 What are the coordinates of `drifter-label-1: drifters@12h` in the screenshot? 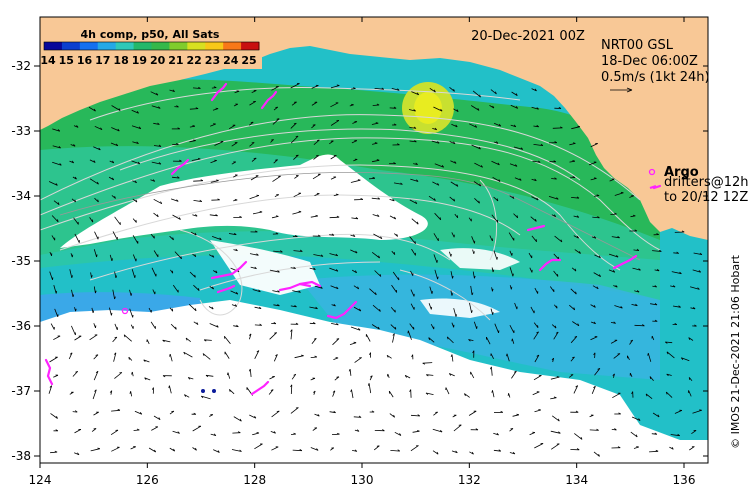 It's located at (706, 182).